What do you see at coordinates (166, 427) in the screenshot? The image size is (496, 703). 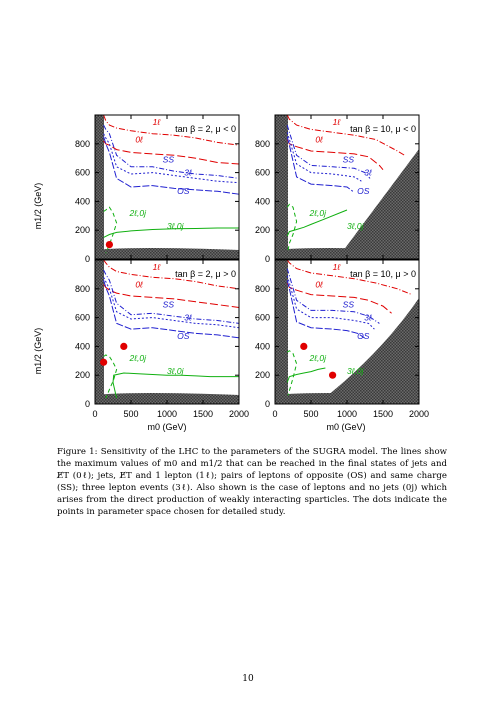 I see `x-axis-label-left: m0 (GeV)` at bounding box center [166, 427].